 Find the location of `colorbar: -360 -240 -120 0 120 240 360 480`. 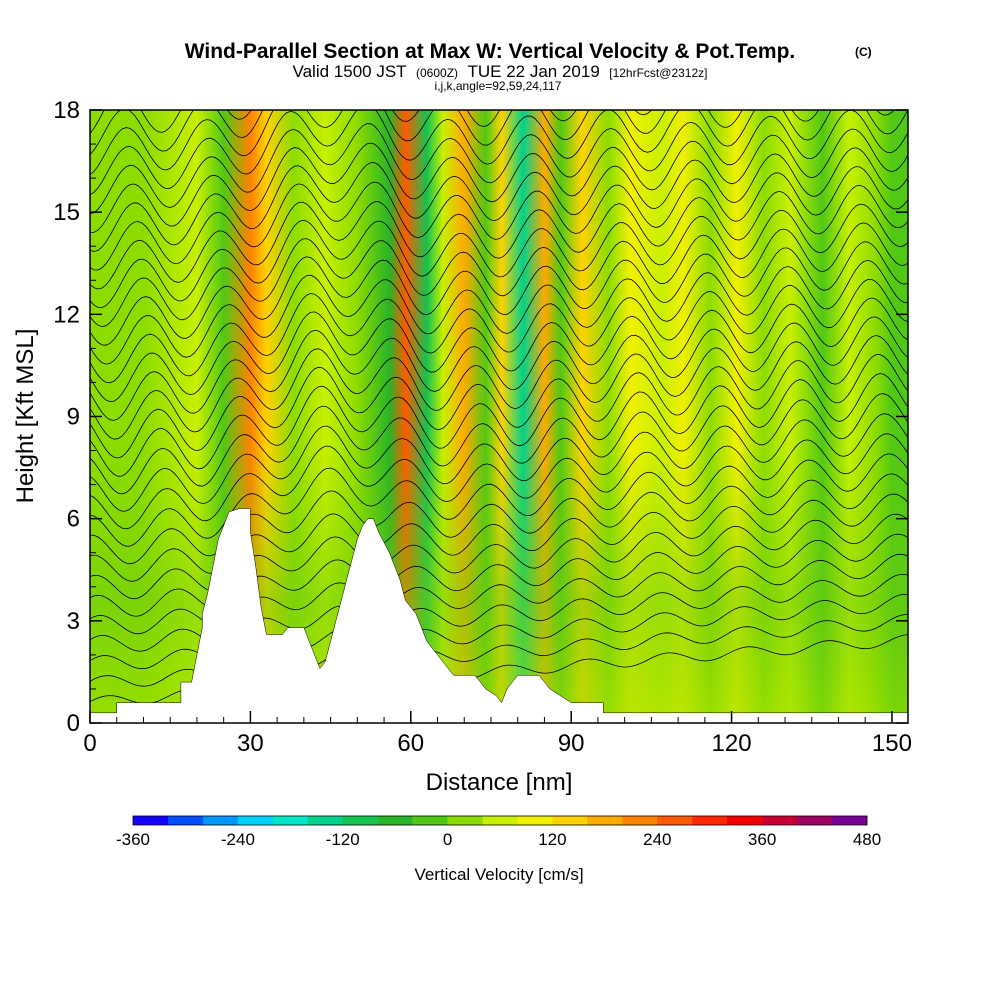

colorbar: -360 -240 -120 0 120 240 360 480 is located at coordinates (498, 832).